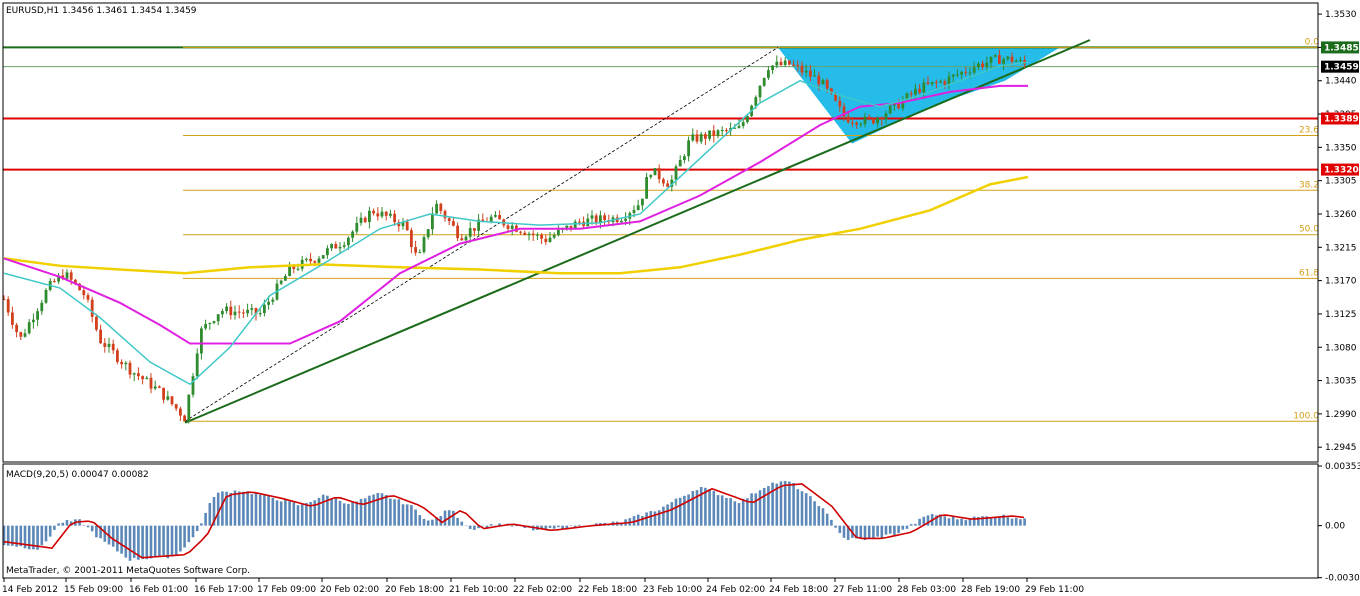 This screenshot has height=596, width=1360. I want to click on time-tick-label: 20 Feb 18:00, so click(414, 590).